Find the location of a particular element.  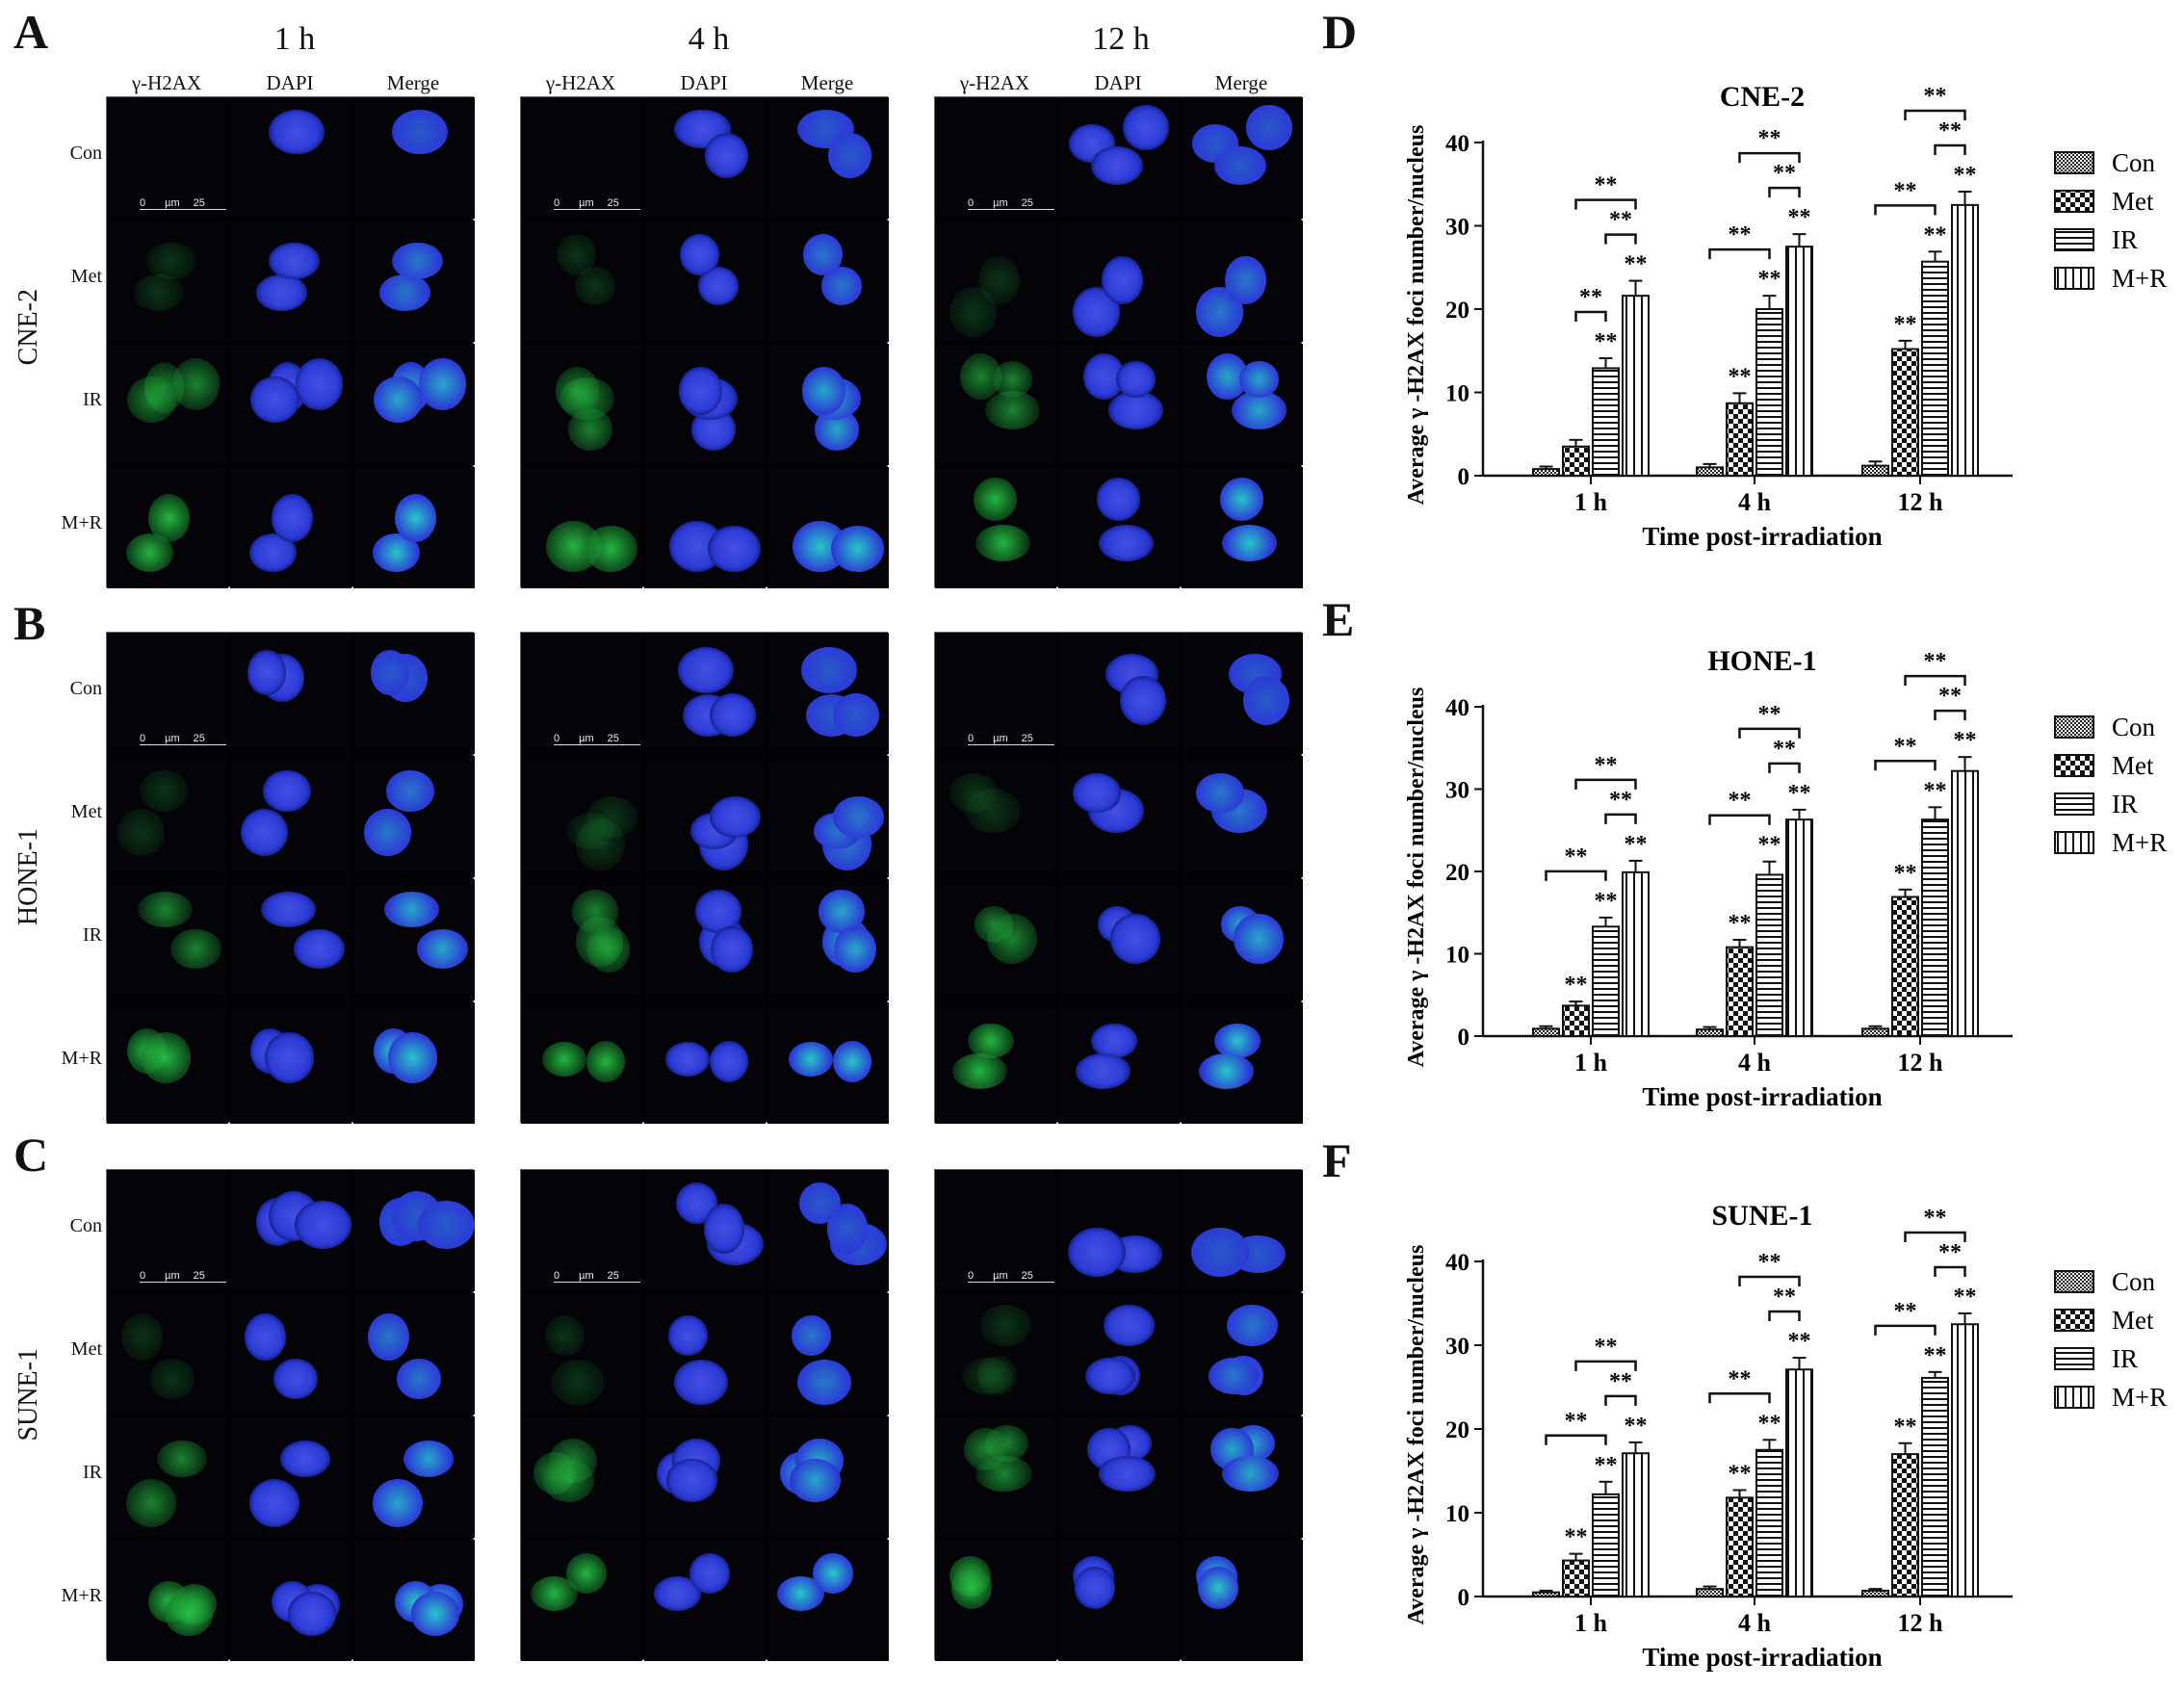

bar-ir is located at coordinates (1769, 955).